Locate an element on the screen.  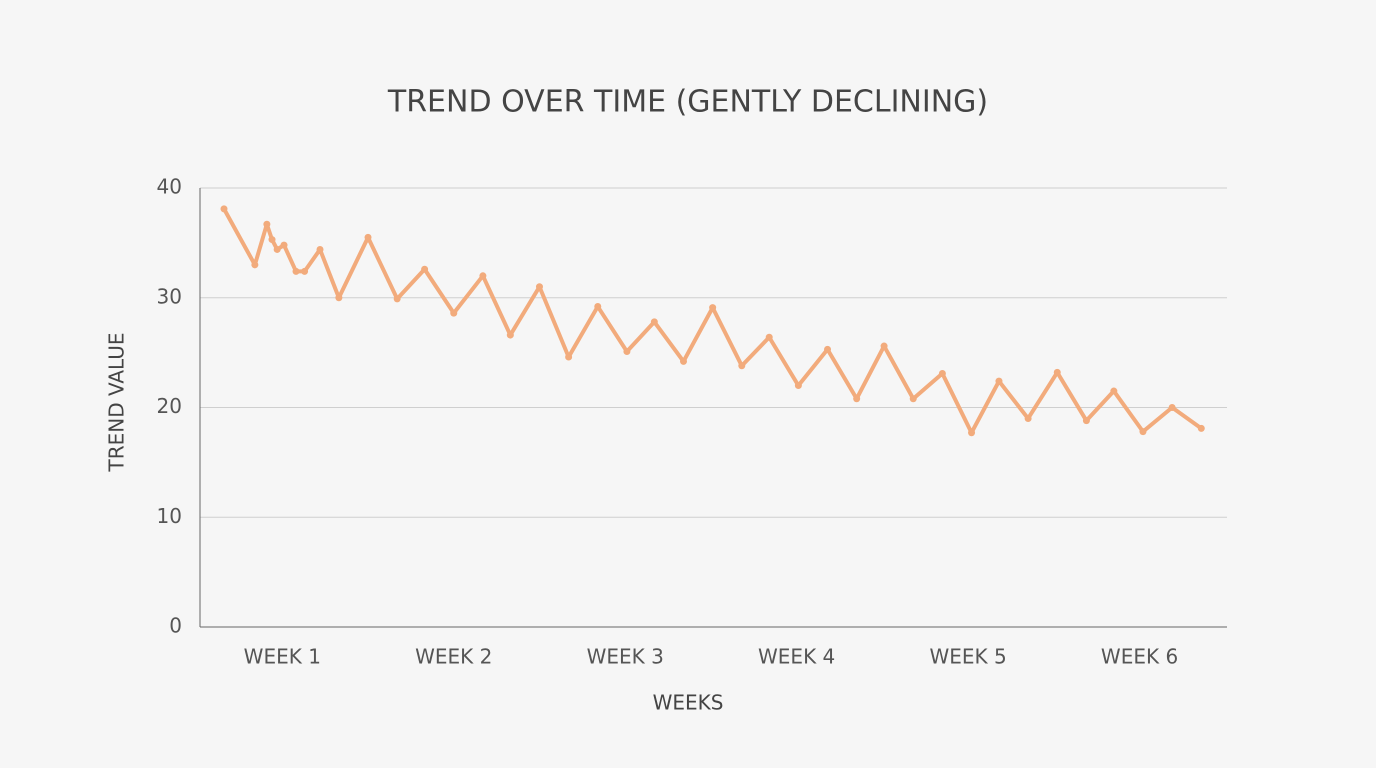
y-tick-label: 10 is located at coordinates (169, 516).